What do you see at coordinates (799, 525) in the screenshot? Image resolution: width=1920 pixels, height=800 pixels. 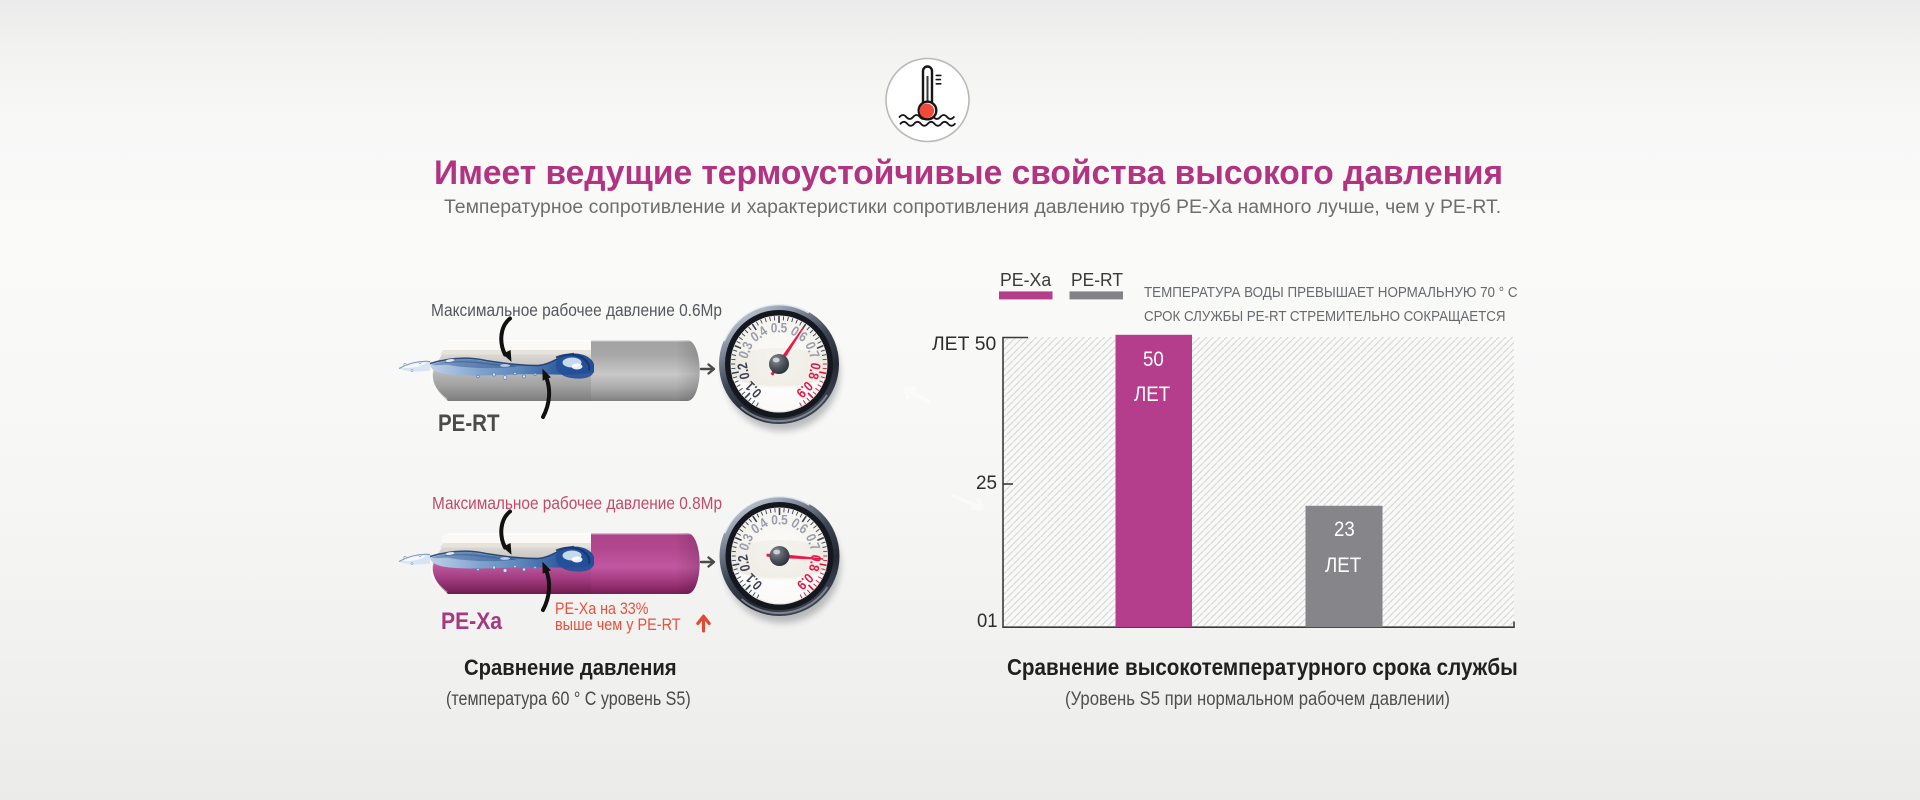 I see `svg-text: 0.6` at bounding box center [799, 525].